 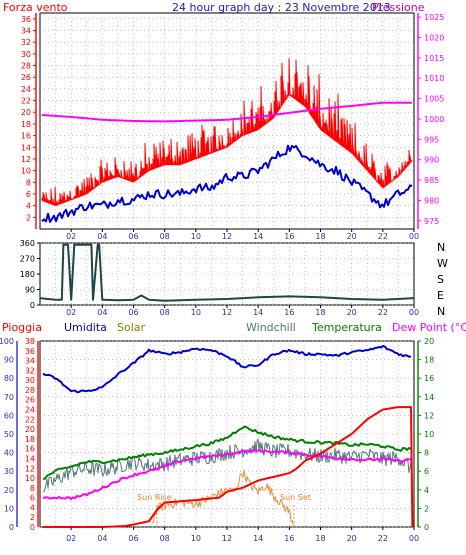 I want to click on wind-axis-tick-label: 18, so click(x=26, y=124).